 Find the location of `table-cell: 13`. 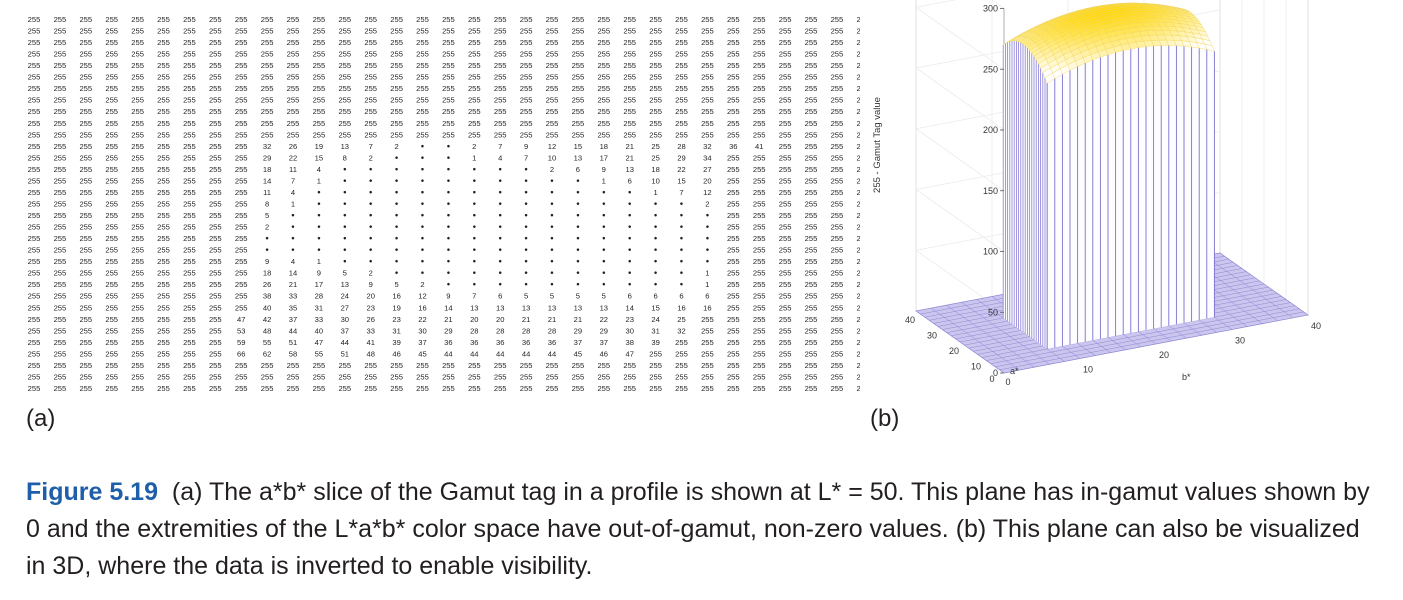

table-cell: 13 is located at coordinates (345, 284).